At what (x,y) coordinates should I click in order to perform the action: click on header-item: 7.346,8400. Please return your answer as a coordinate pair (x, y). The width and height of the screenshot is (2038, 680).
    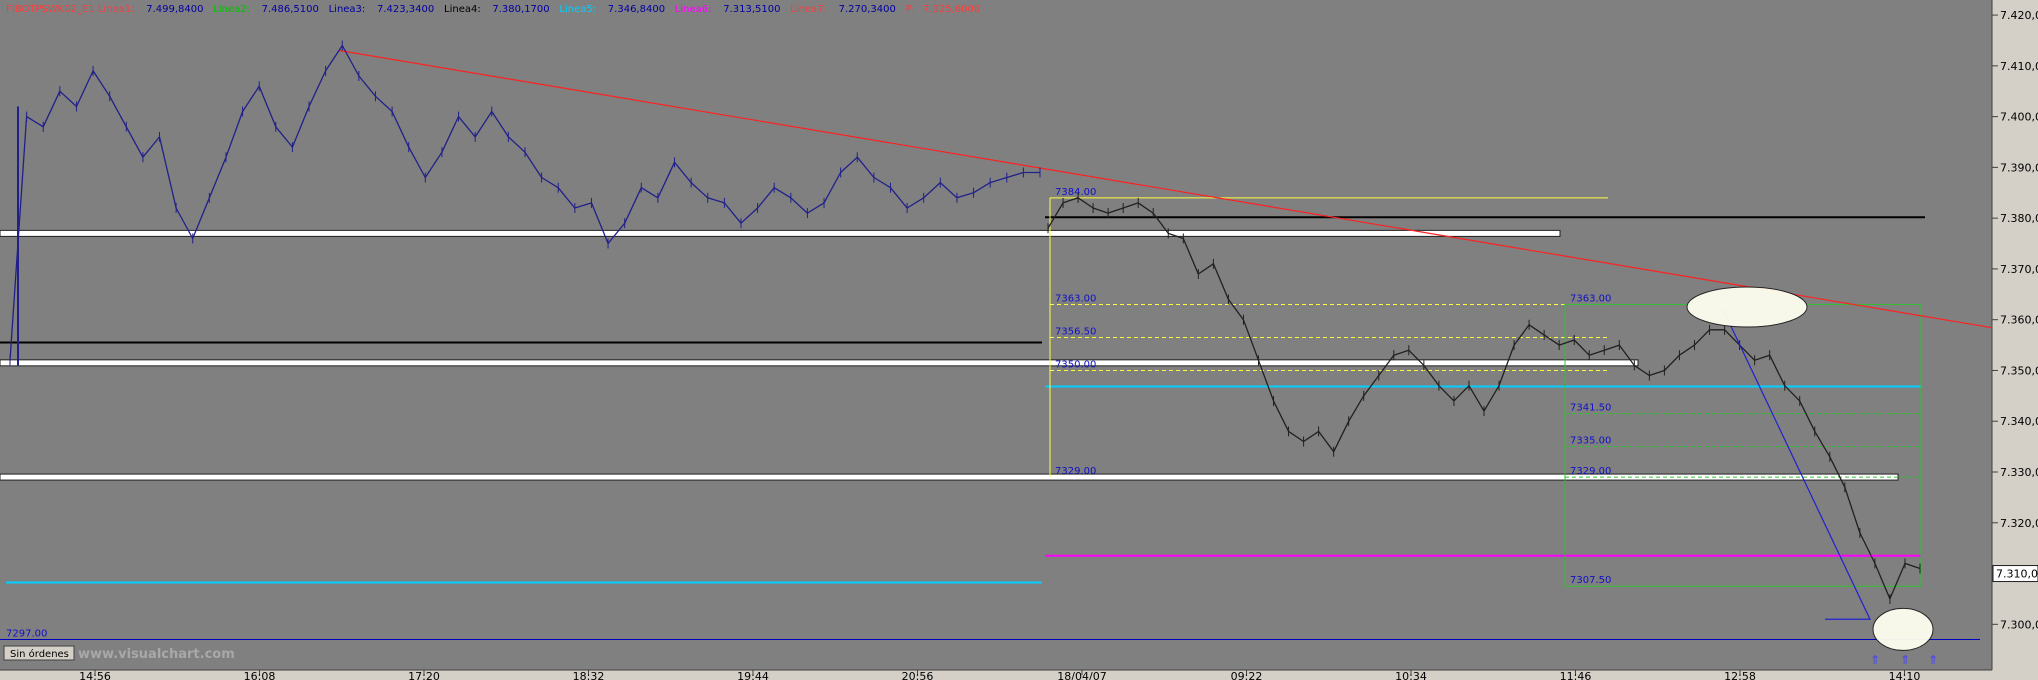
    Looking at the image, I should click on (636, 9).